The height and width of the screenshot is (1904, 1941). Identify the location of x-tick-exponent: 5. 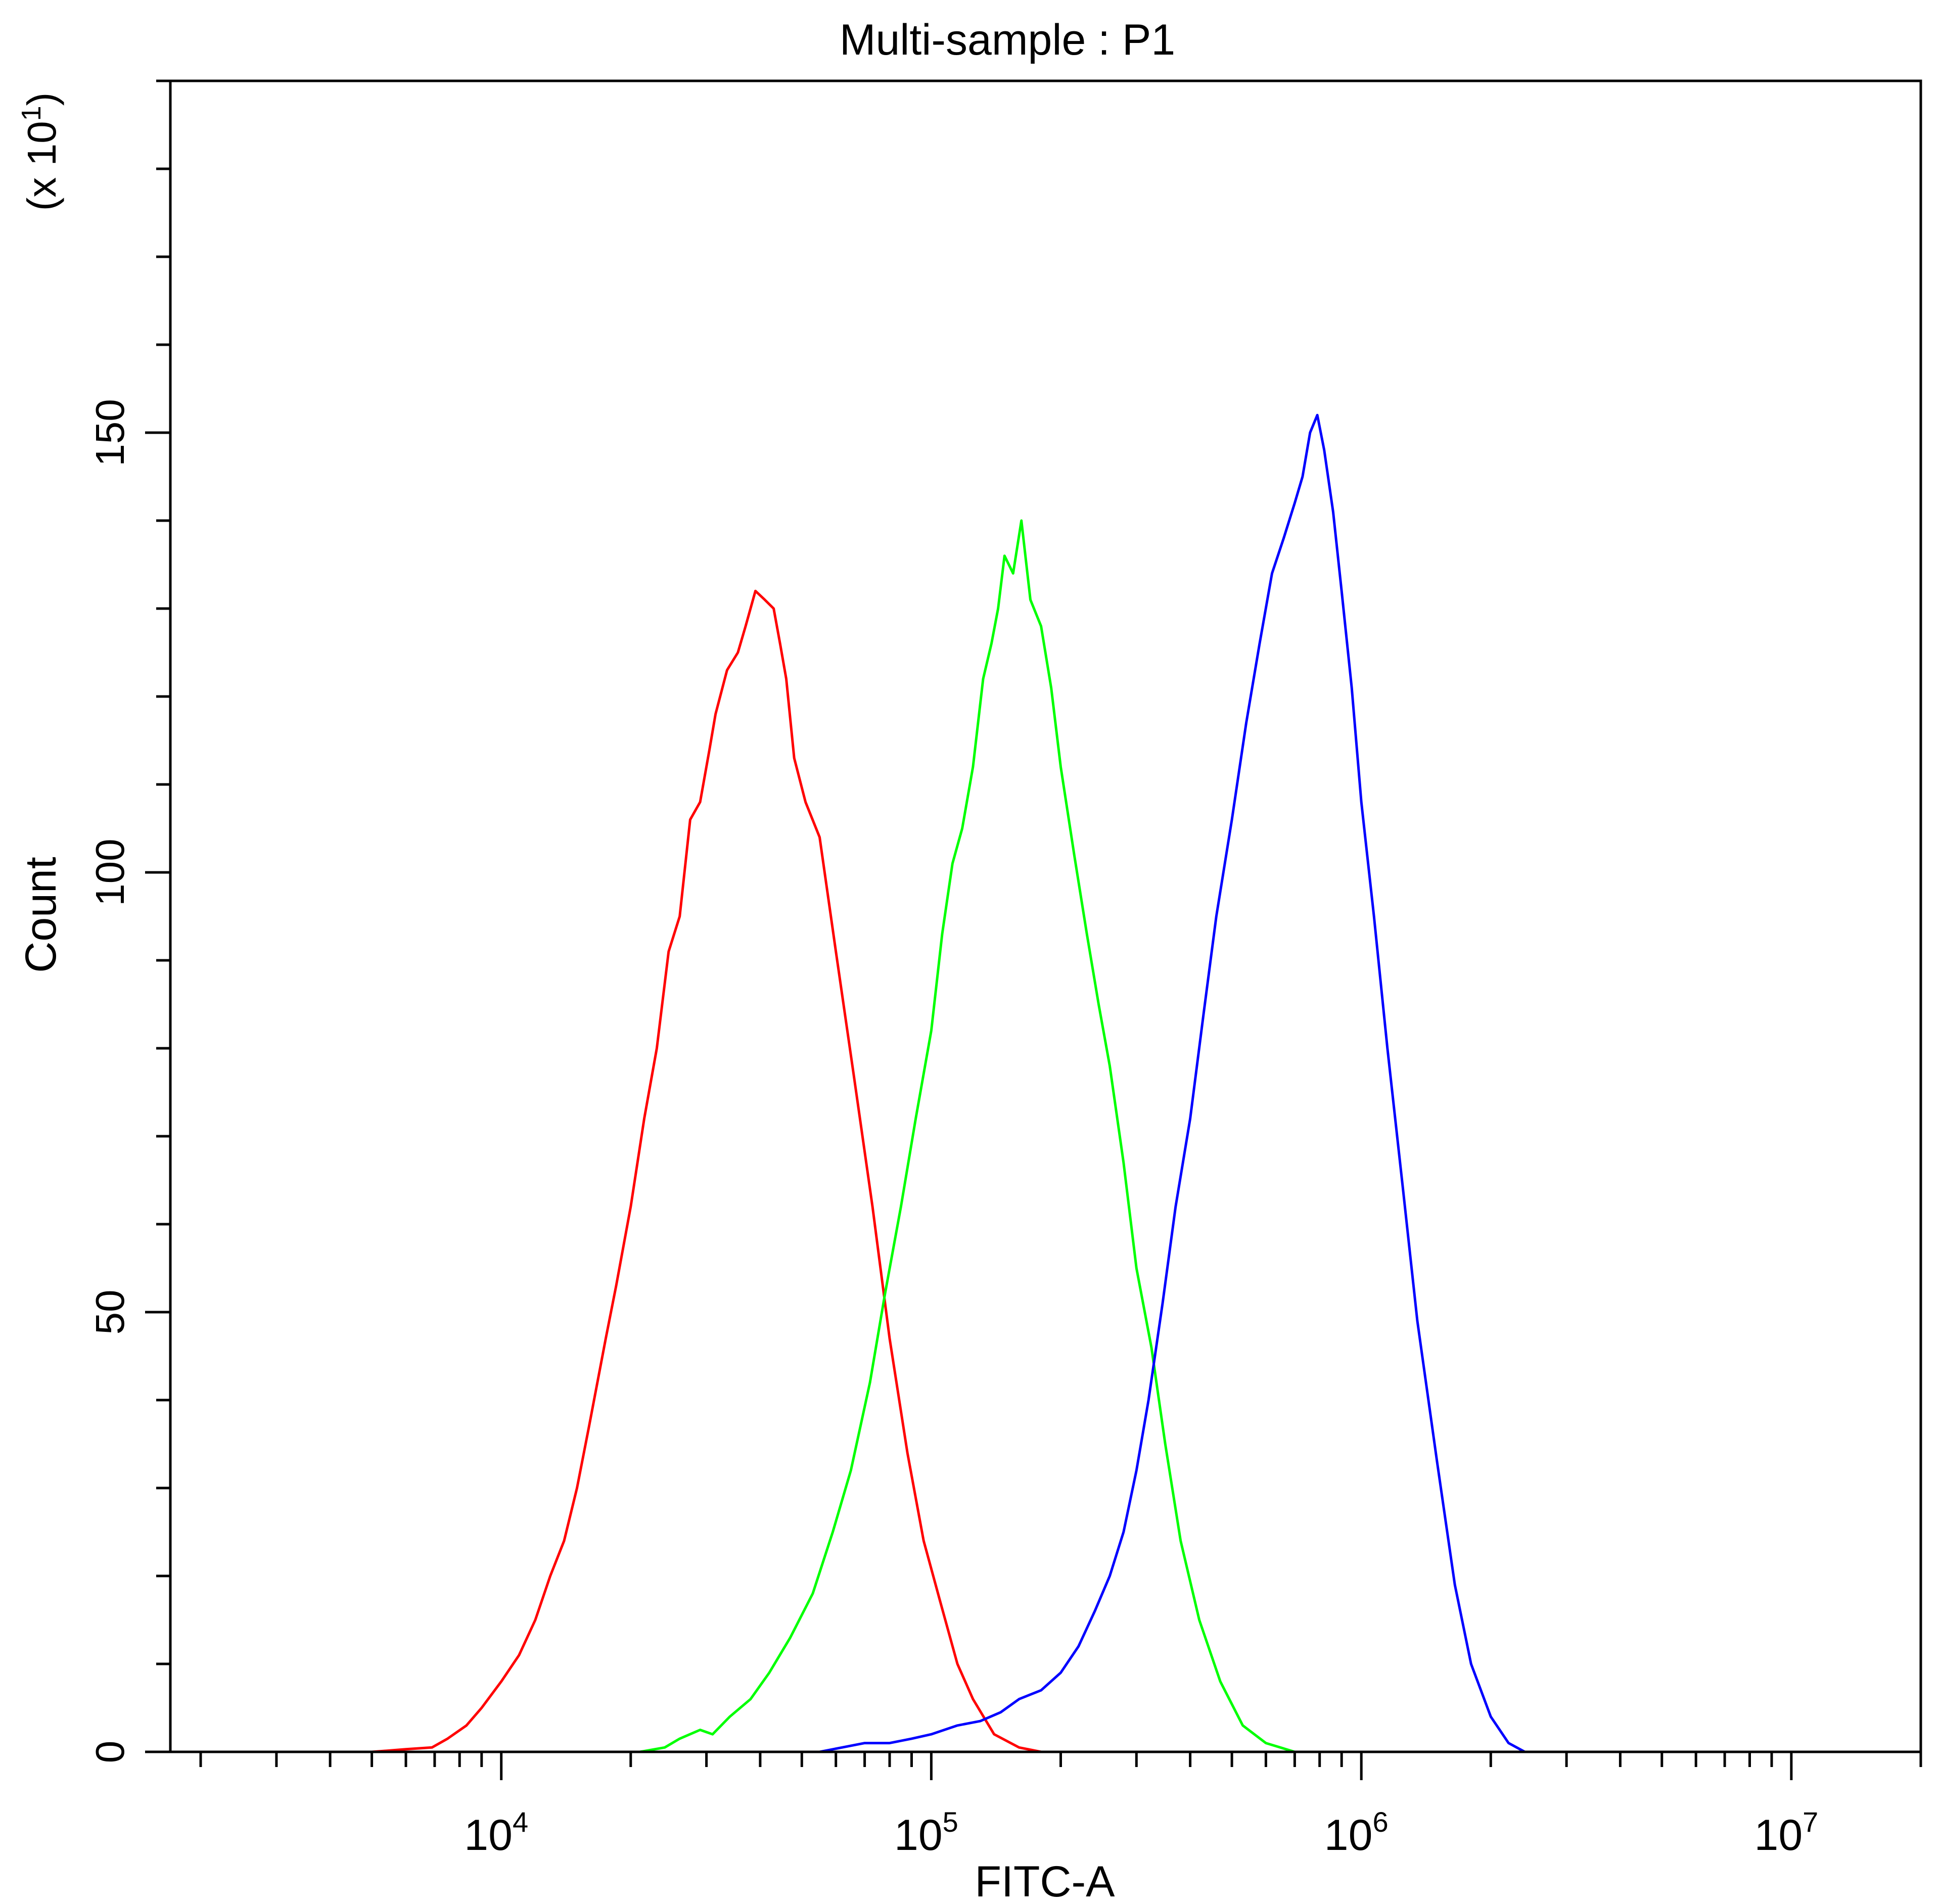
(951, 1822).